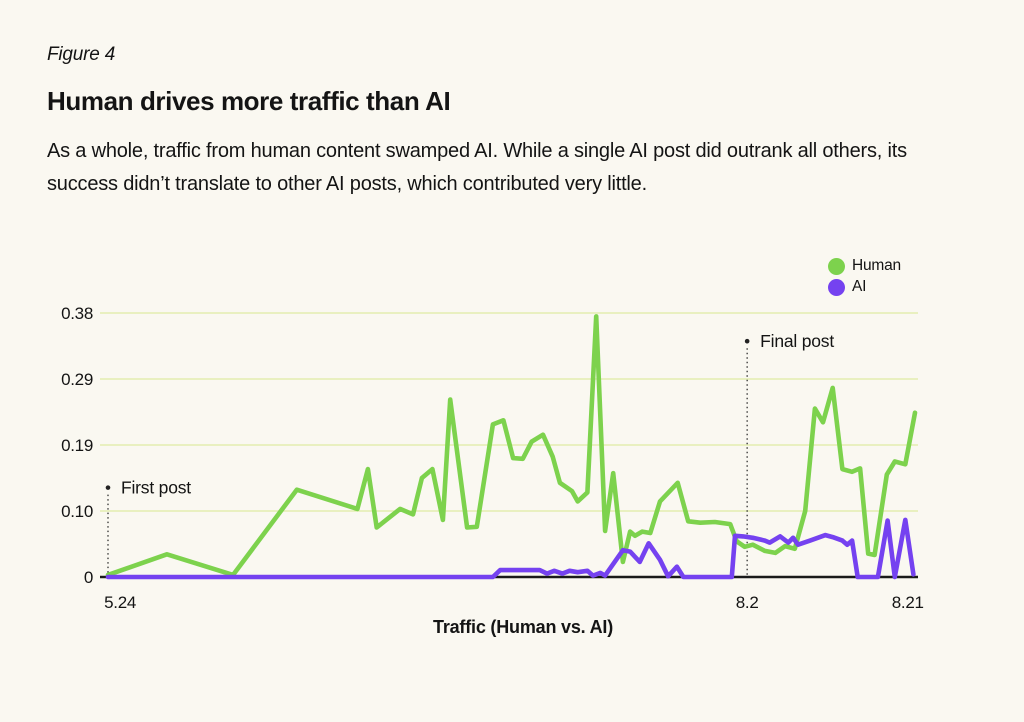 The width and height of the screenshot is (1024, 722). Describe the element at coordinates (876, 265) in the screenshot. I see `legend-label-human: Human` at that location.